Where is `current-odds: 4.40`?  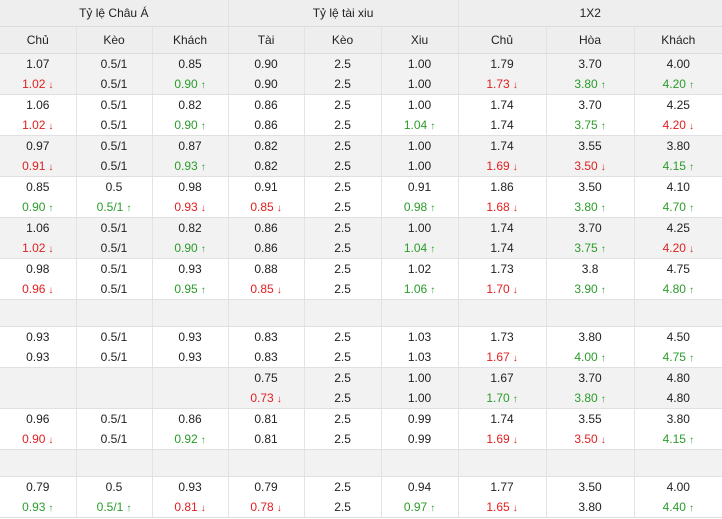
current-odds: 4.40 is located at coordinates (674, 507).